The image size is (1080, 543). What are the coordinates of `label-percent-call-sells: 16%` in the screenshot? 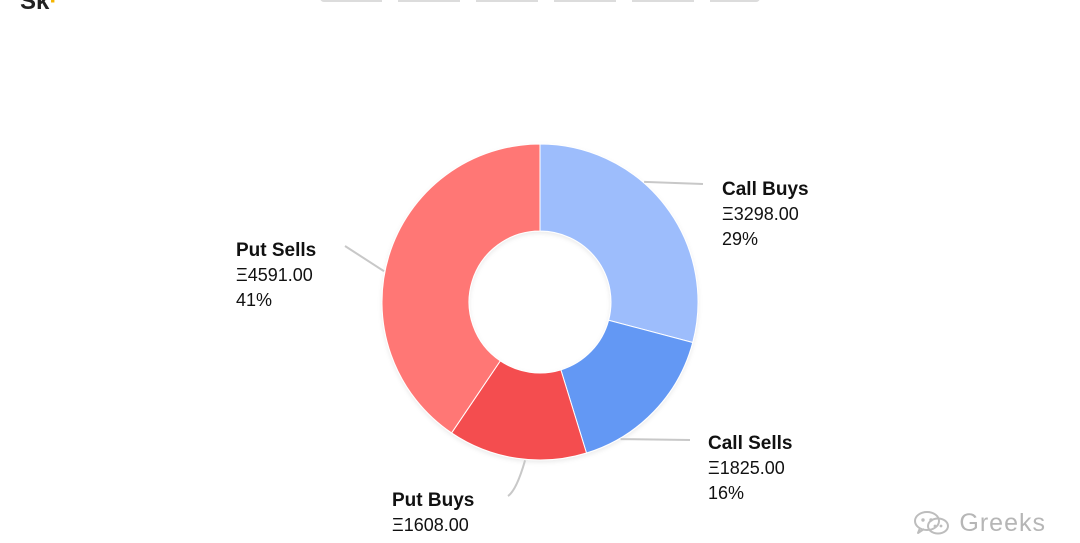 It's located at (726, 493).